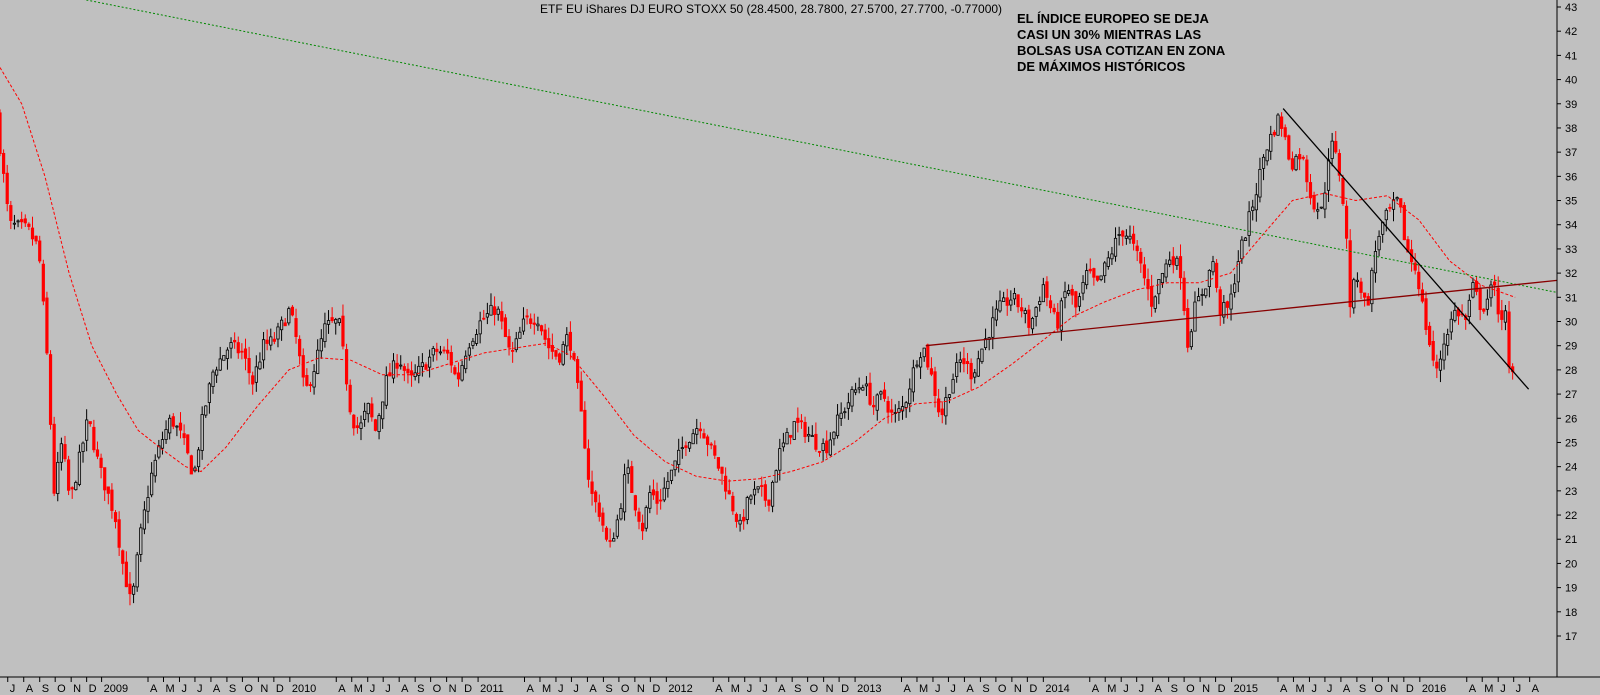 This screenshot has width=1600, height=695. Describe the element at coordinates (1057, 689) in the screenshot. I see `x-tick-label: 2014` at that location.